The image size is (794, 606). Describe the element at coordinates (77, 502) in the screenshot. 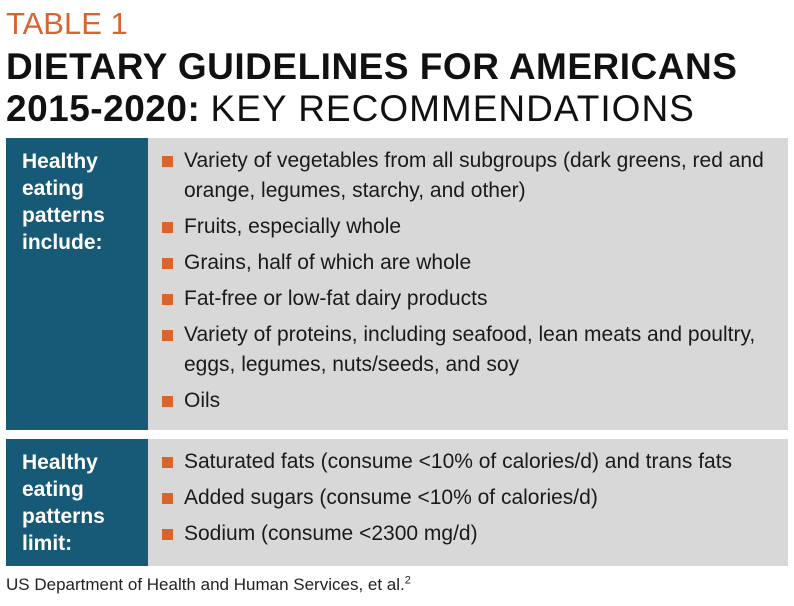

I see `limit-section-label: Healthy eating patterns limit:` at that location.